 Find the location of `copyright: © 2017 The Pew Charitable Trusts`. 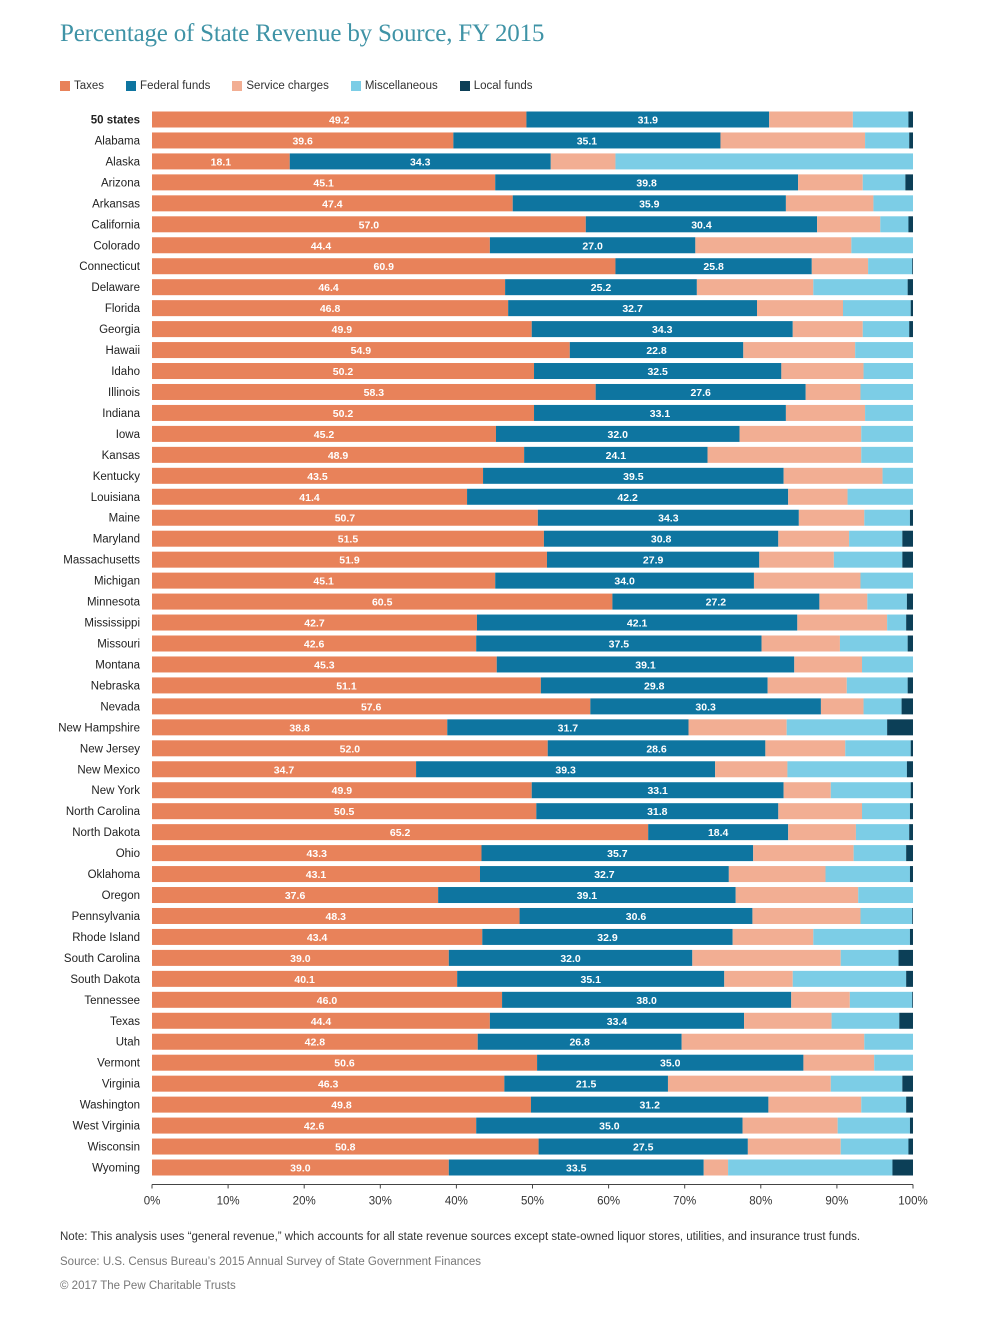

copyright: © 2017 The Pew Charitable Trusts is located at coordinates (148, 1286).